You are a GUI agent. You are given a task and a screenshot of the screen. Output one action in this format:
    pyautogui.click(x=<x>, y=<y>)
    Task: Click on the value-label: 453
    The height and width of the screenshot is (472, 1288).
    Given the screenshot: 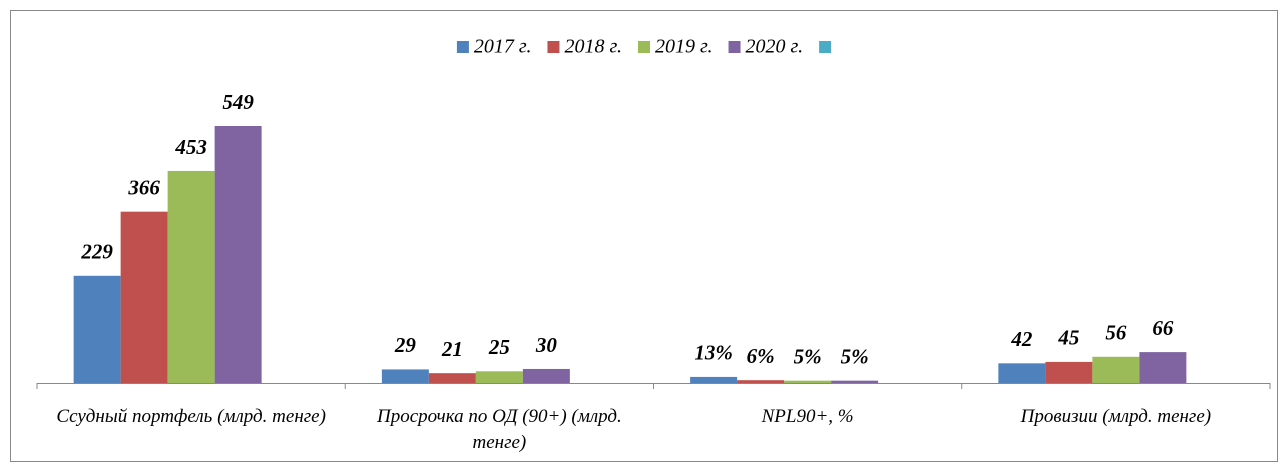 What is the action you would take?
    pyautogui.click(x=190, y=147)
    